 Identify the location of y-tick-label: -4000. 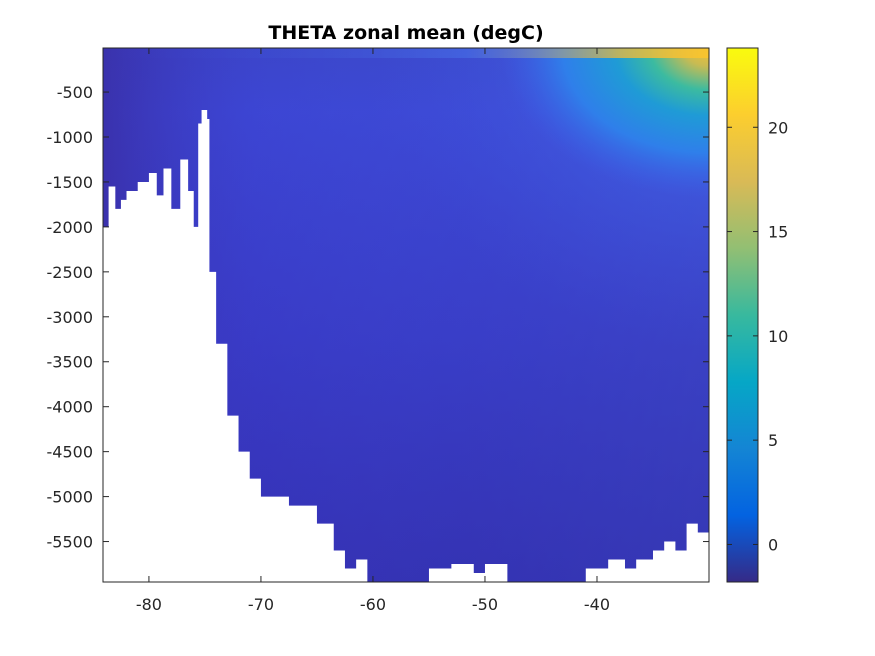
(70, 407).